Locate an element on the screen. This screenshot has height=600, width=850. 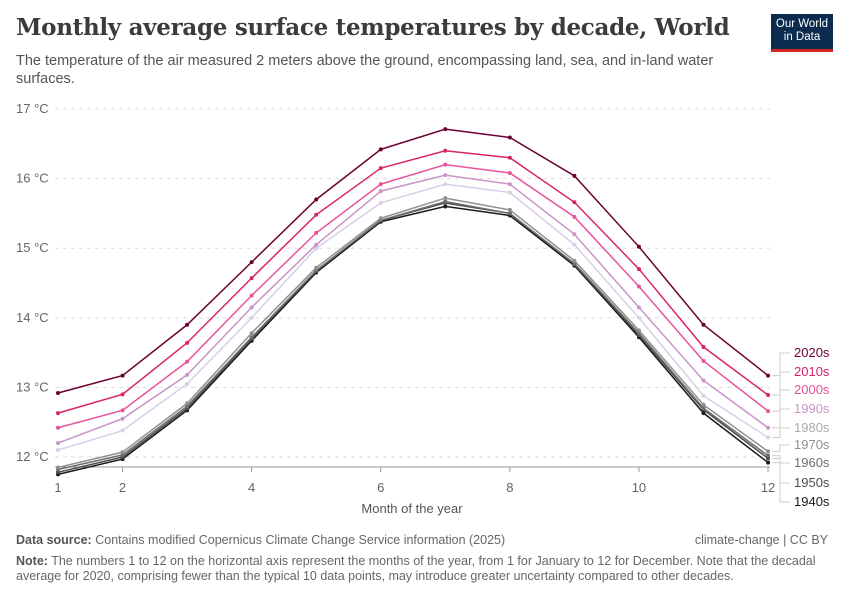
y-tick-label: 16 °C is located at coordinates (32, 178).